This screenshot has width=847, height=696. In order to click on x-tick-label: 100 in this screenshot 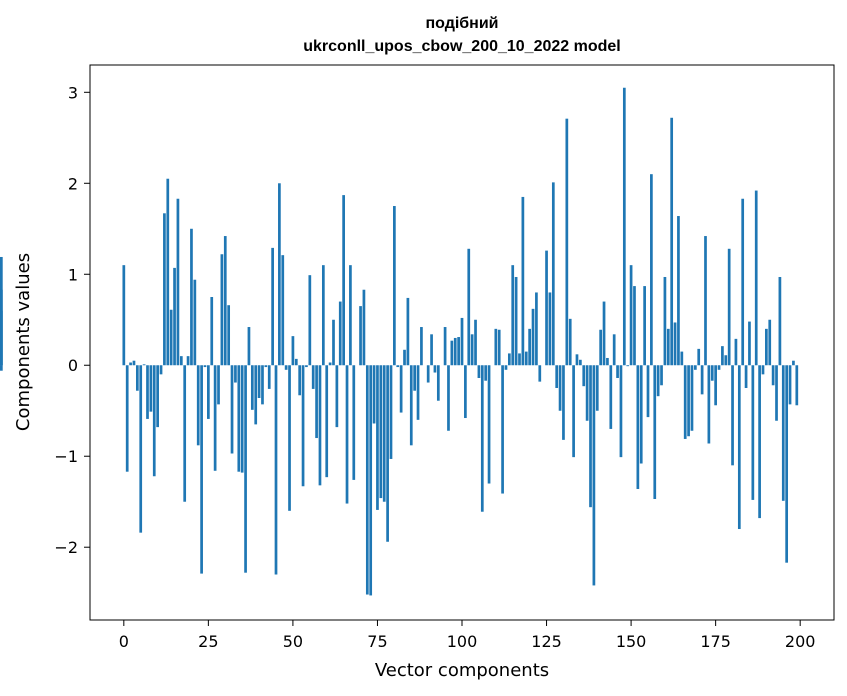, I will do `click(462, 641)`.